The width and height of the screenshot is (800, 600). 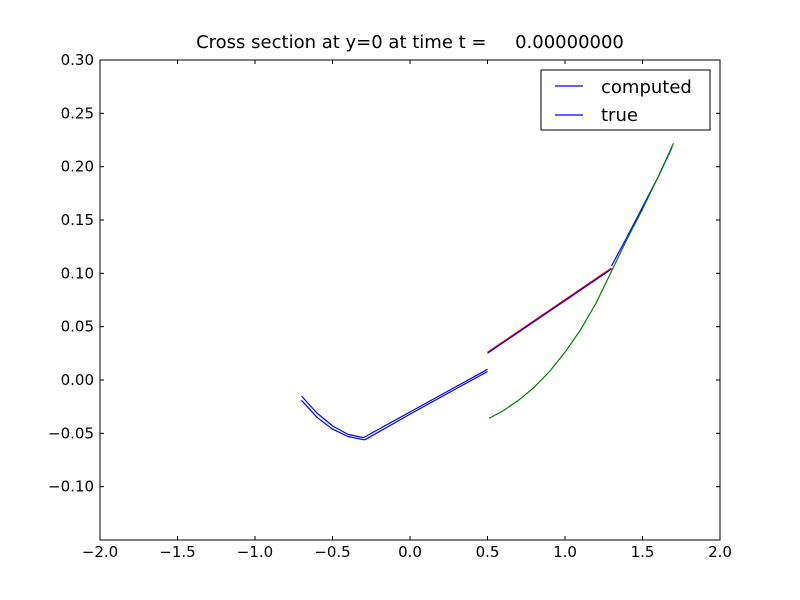 What do you see at coordinates (77, 273) in the screenshot?
I see `y-tick-label: 0.10` at bounding box center [77, 273].